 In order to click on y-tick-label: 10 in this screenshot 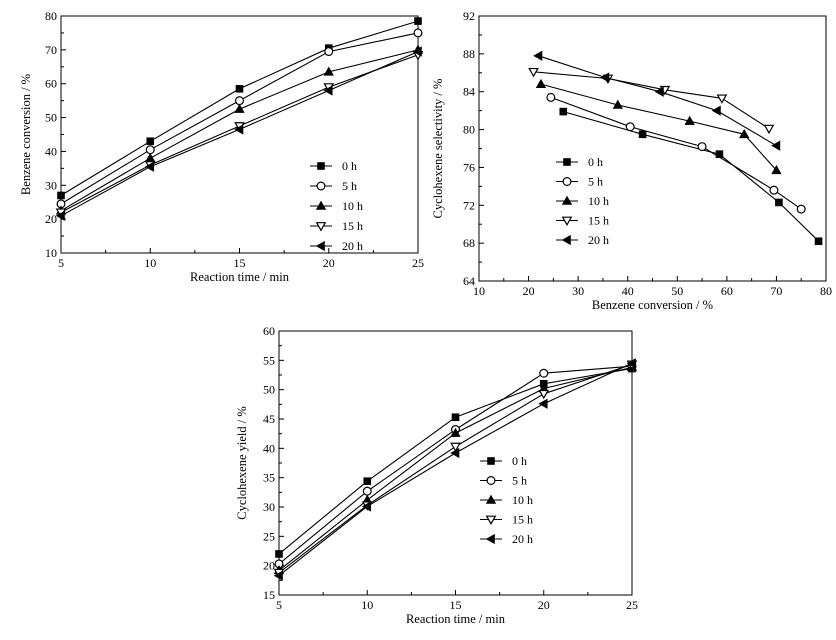, I will do `click(51, 253)`.